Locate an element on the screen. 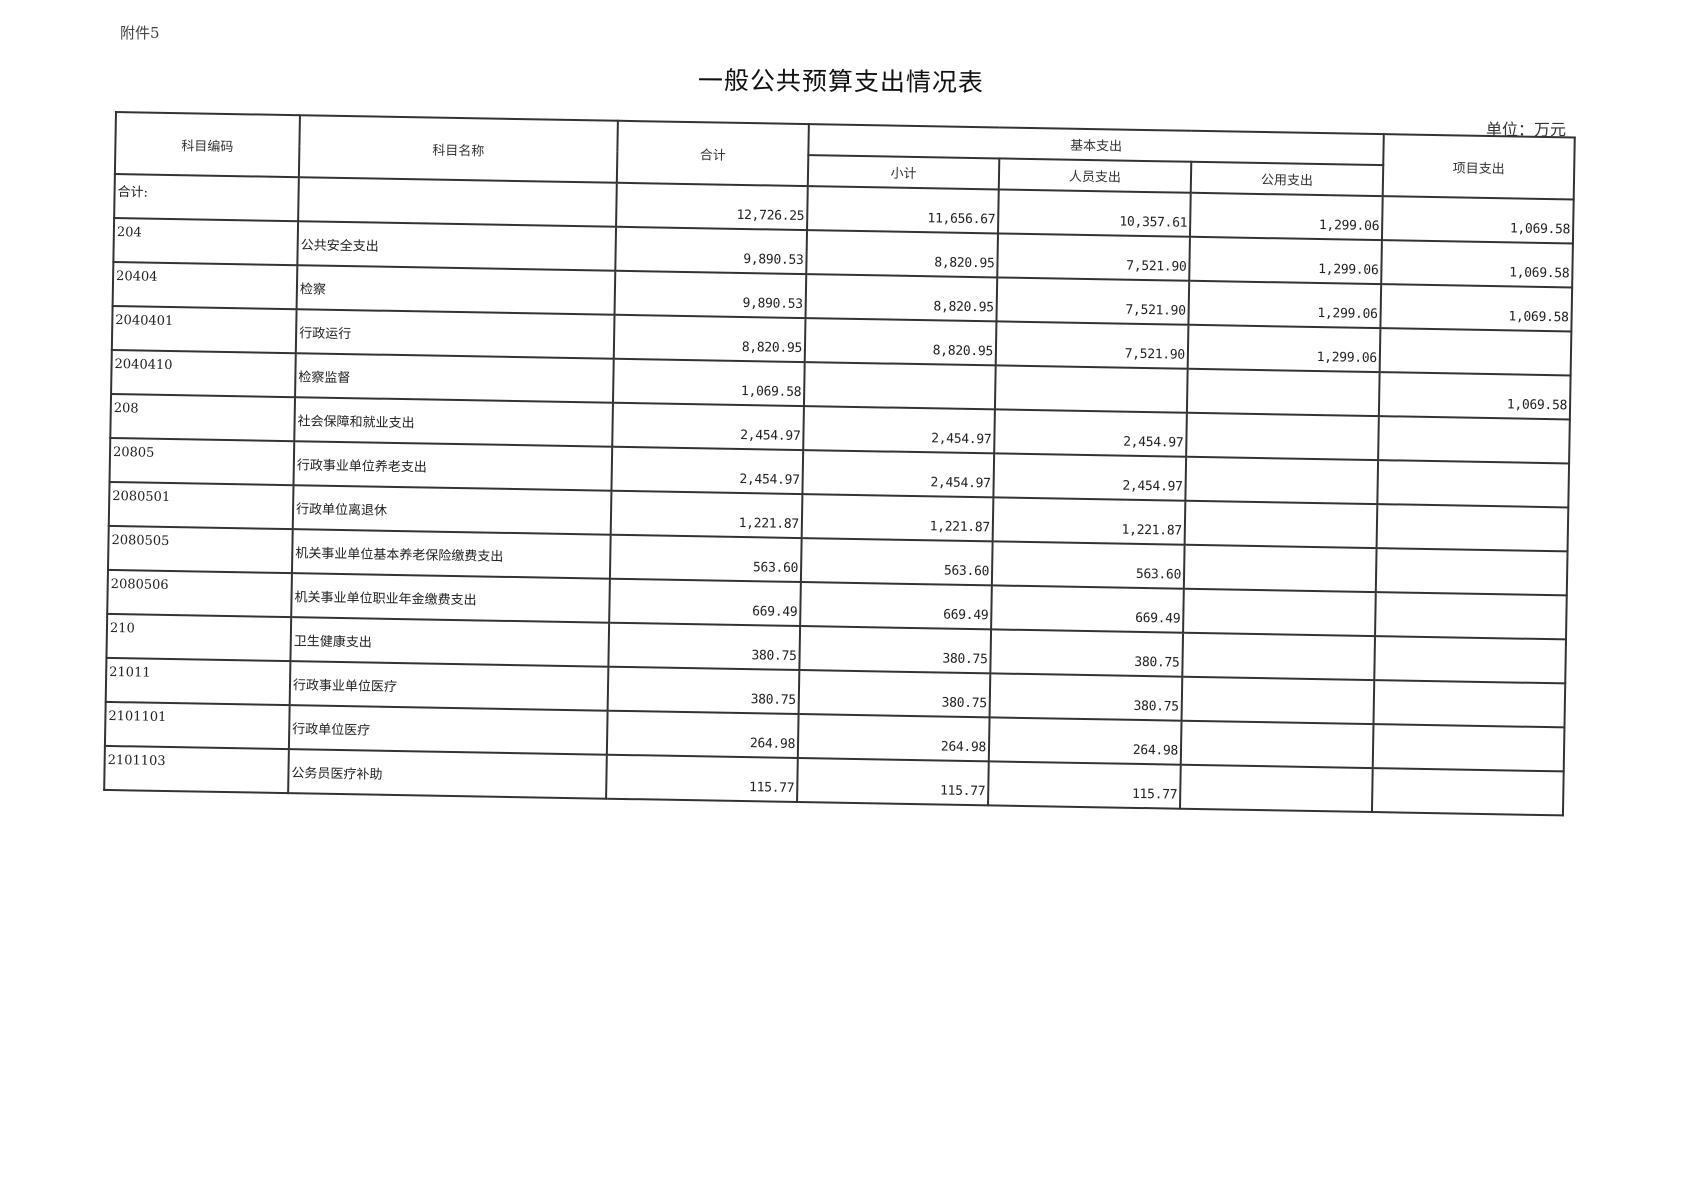 Image resolution: width=1682 pixels, height=1190 pixels. cell-name: 行政单位医疗 is located at coordinates (448, 730).